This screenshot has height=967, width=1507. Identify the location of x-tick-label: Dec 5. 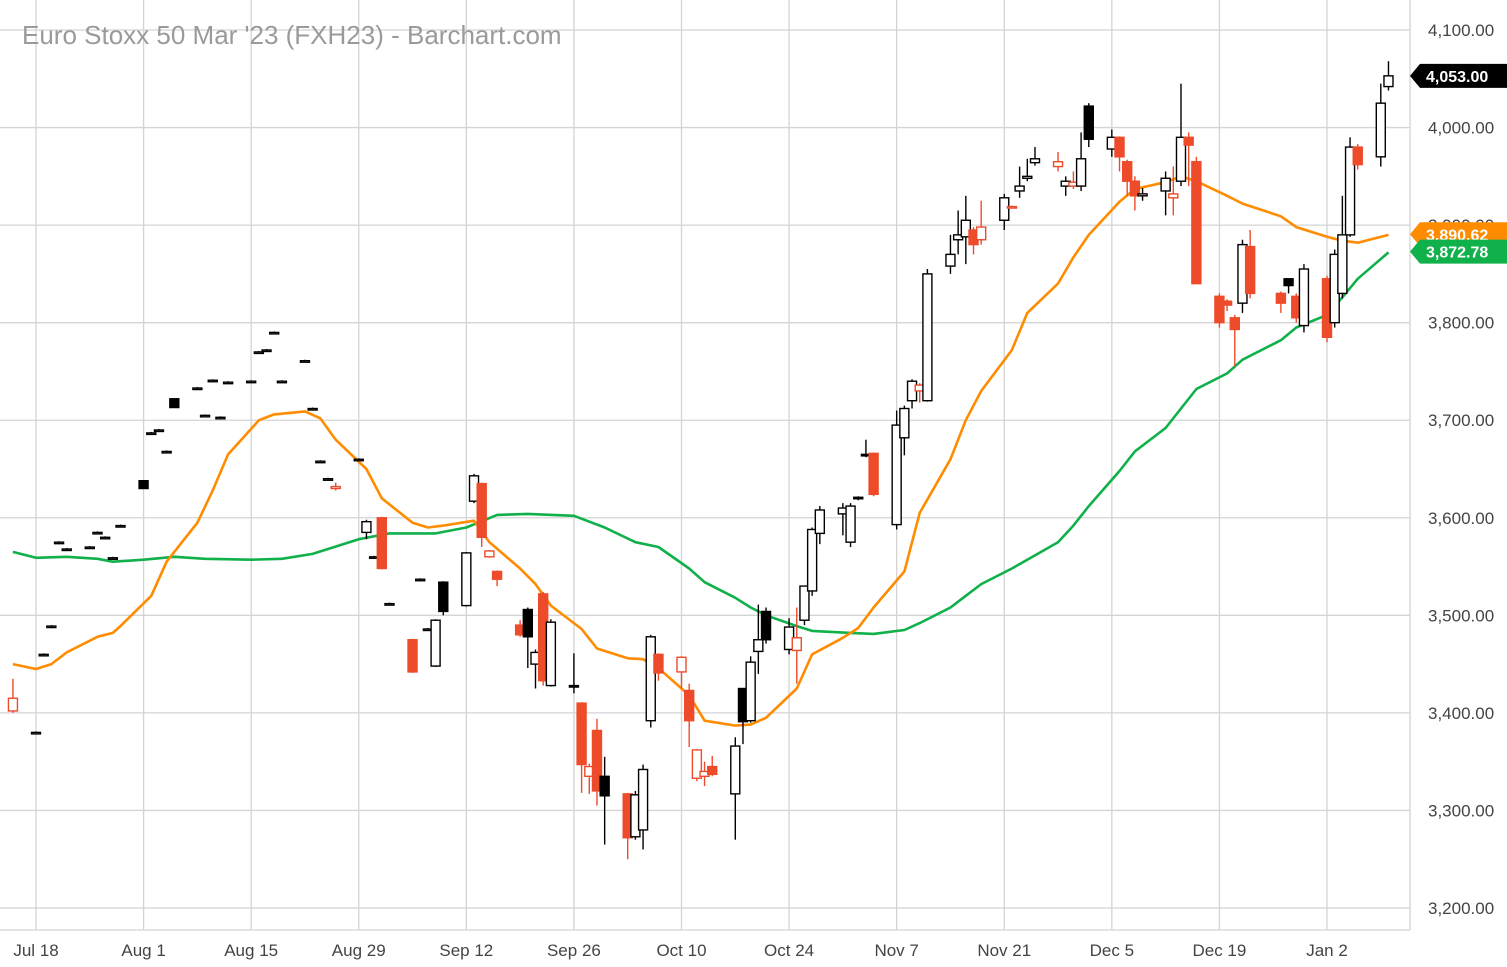
(1112, 950).